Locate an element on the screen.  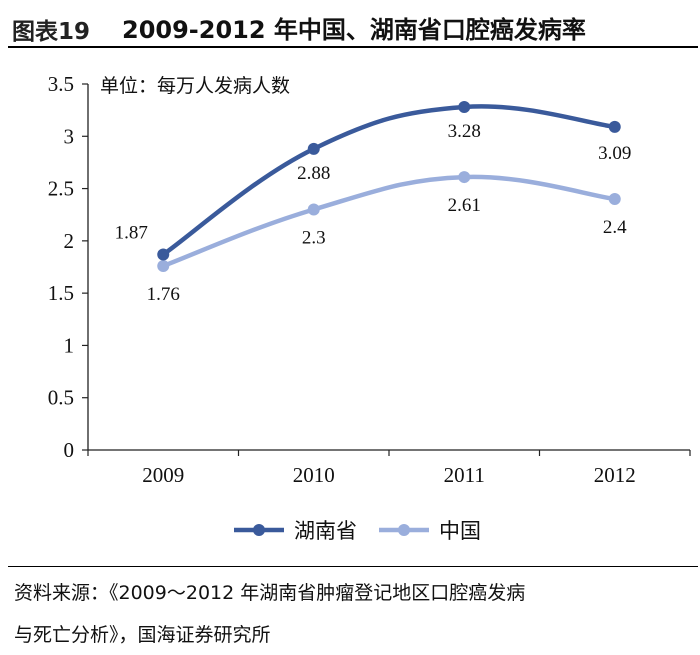
x-tick-label: 2011 is located at coordinates (464, 475).